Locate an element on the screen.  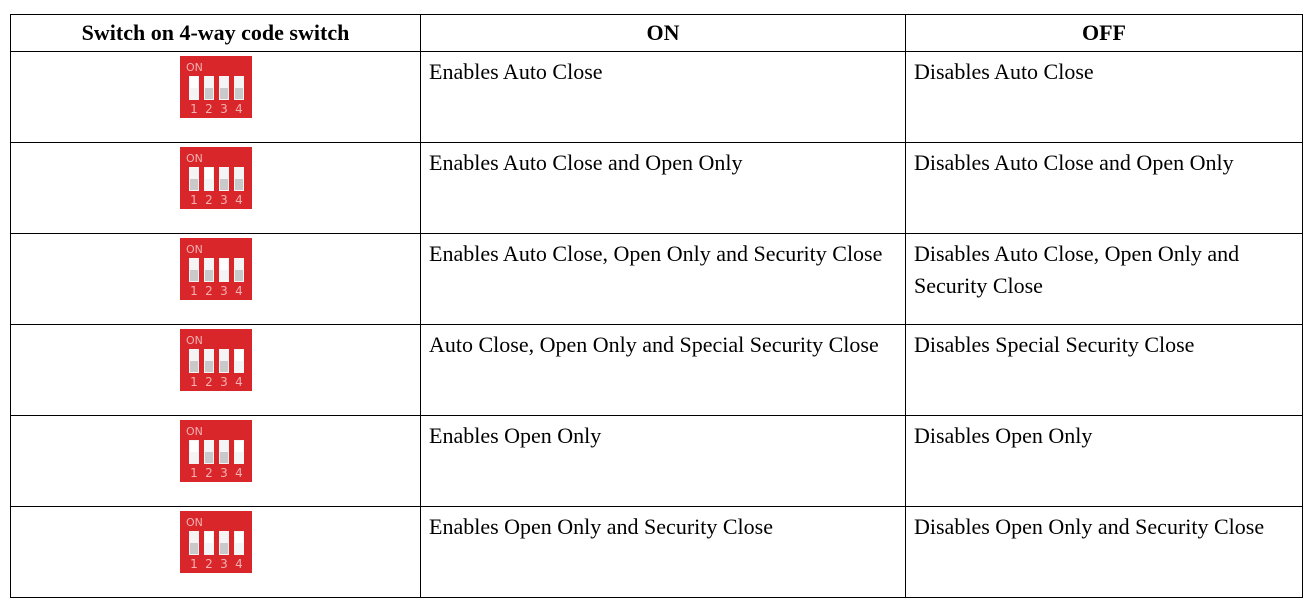
off-cell: Disables Special Security Close is located at coordinates (1104, 370).